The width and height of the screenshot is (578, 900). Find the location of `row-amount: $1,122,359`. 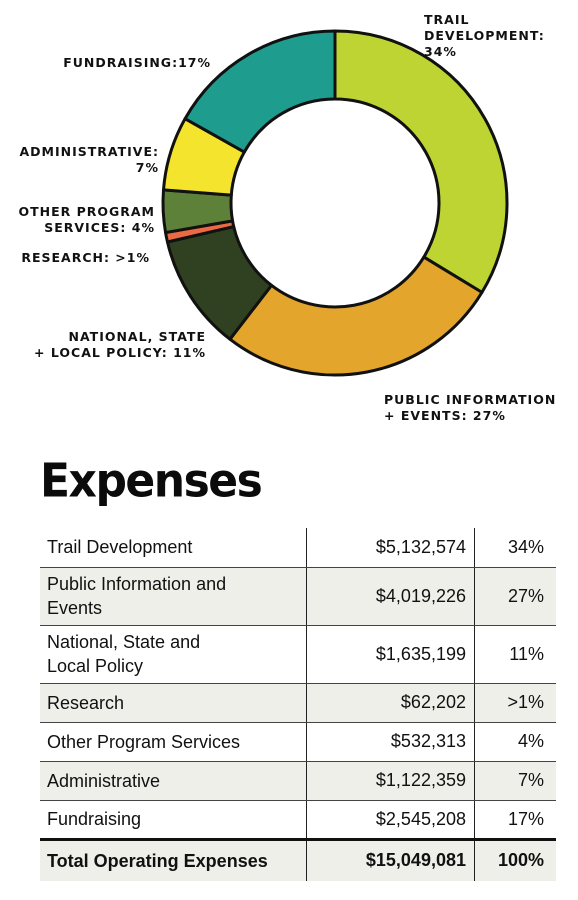

row-amount: $1,122,359 is located at coordinates (390, 781).